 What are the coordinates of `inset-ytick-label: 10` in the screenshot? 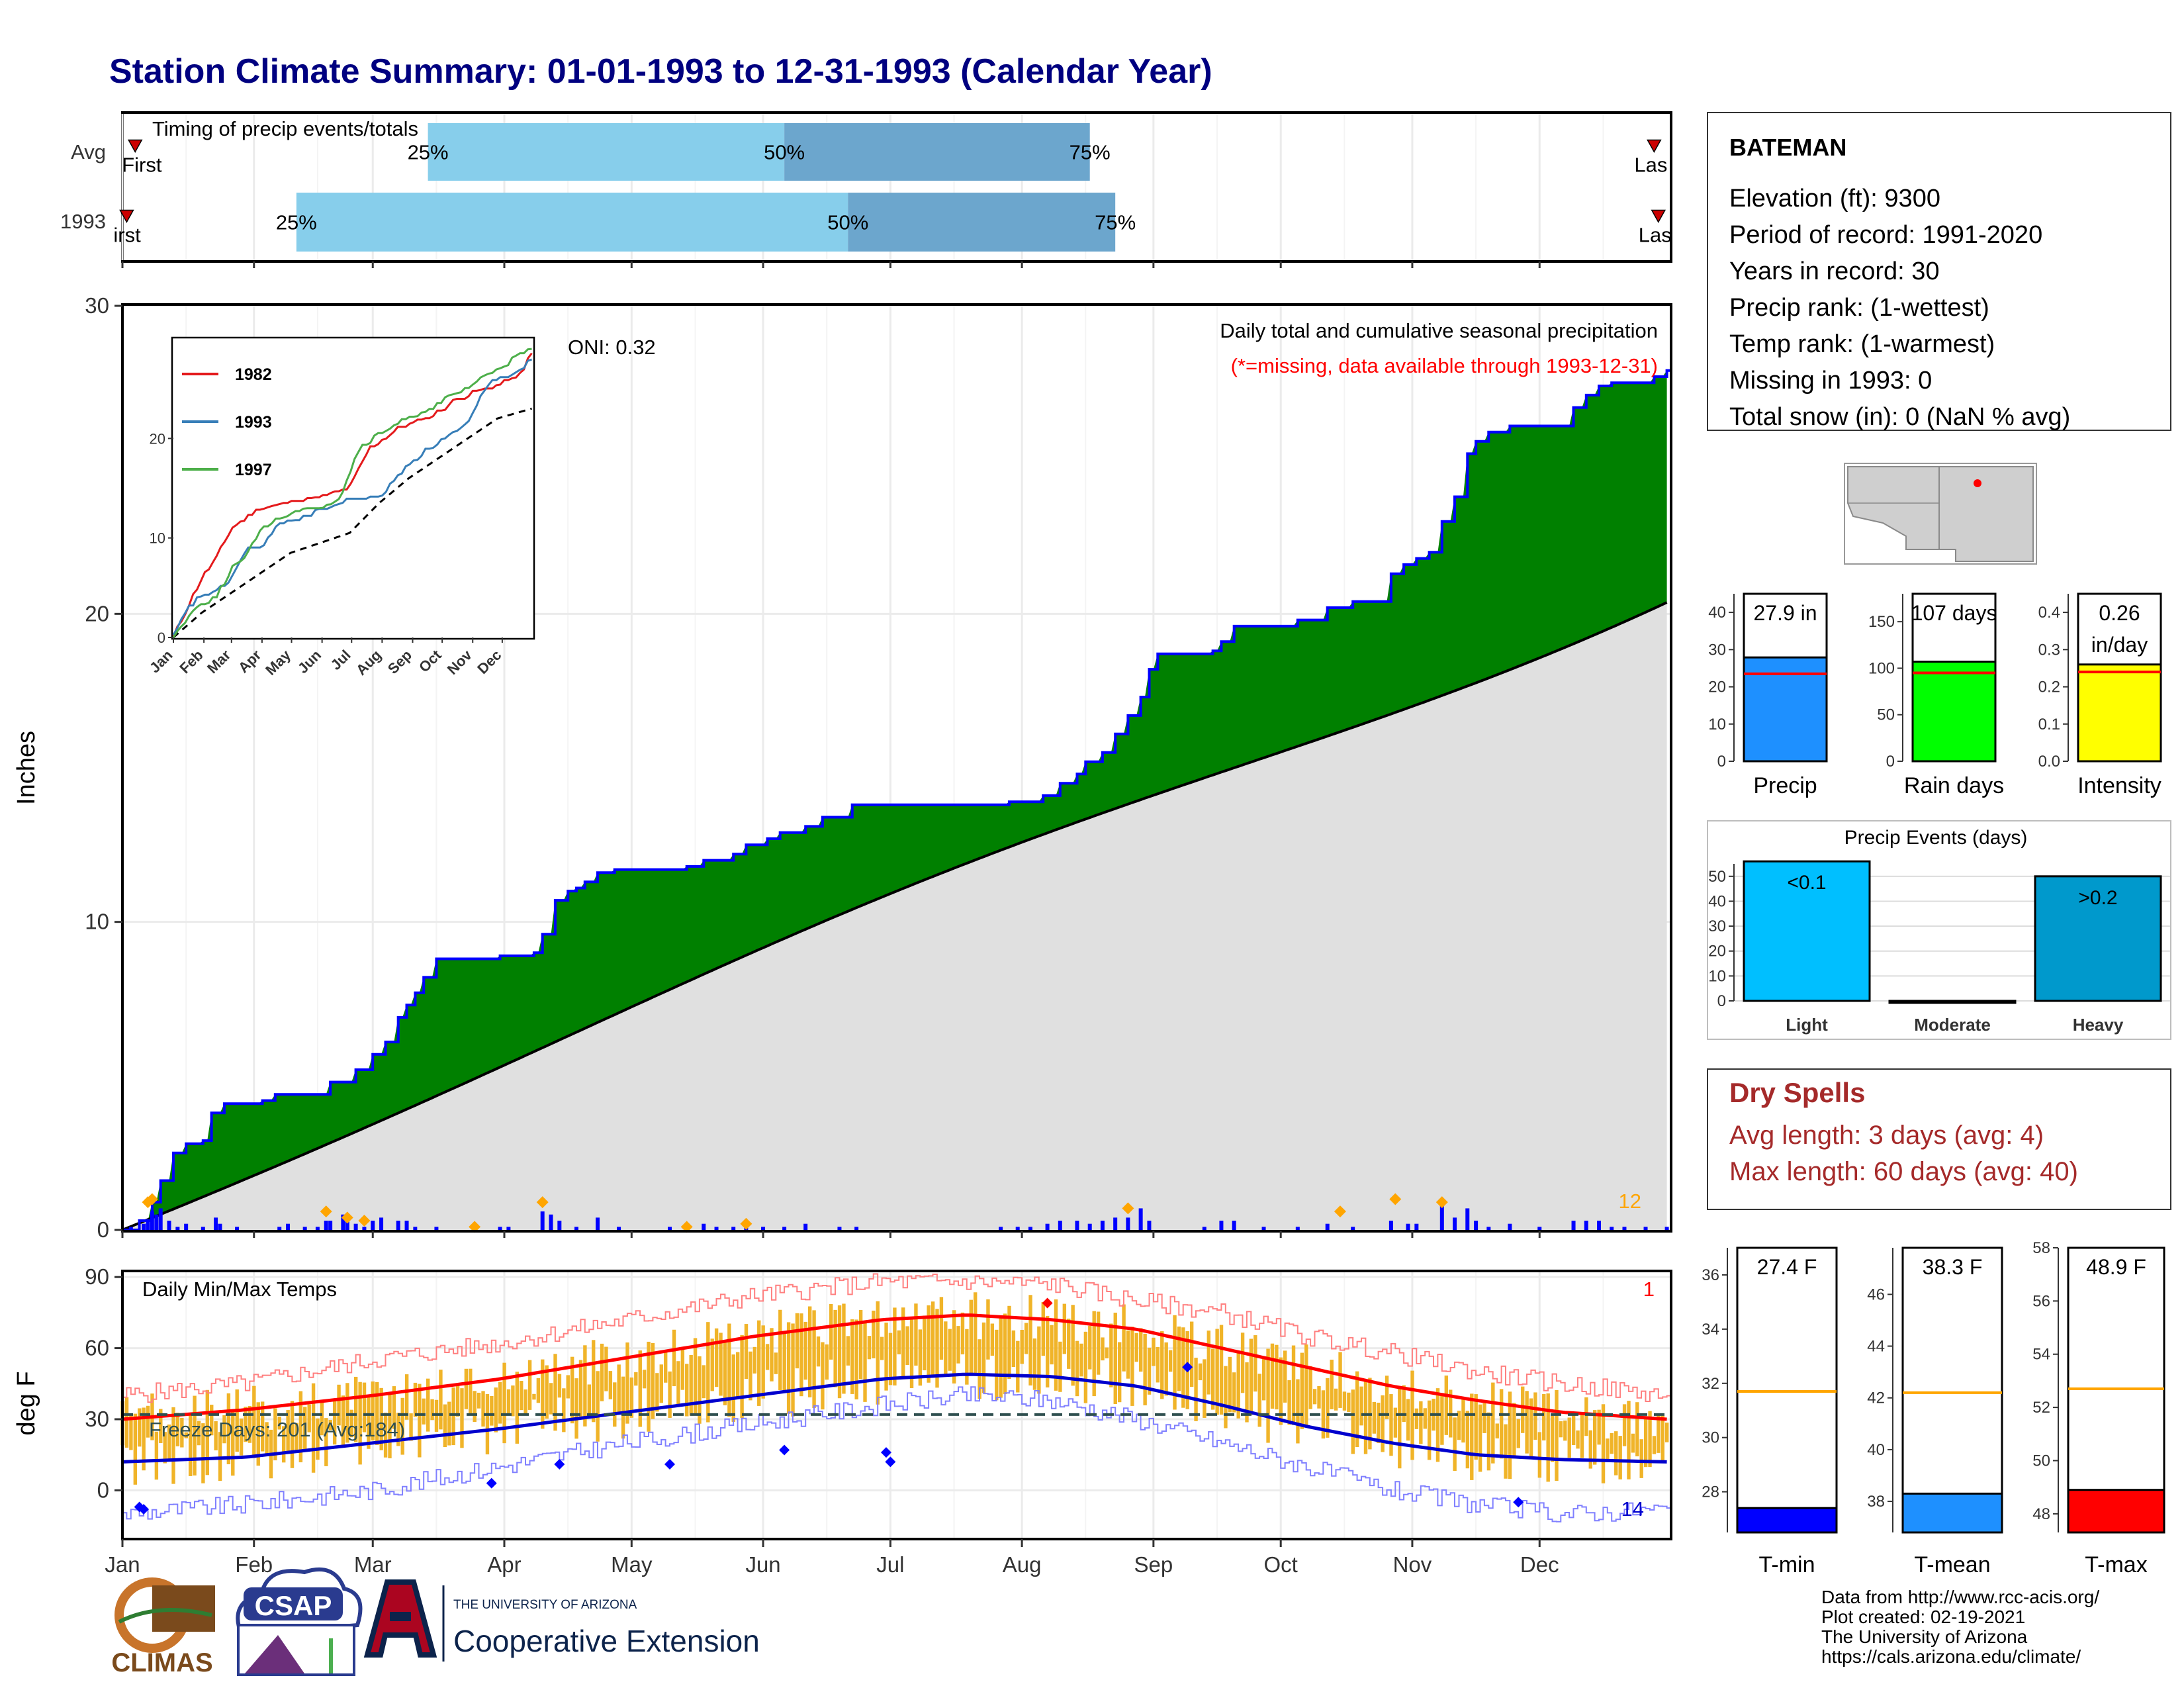 It's located at (157, 538).